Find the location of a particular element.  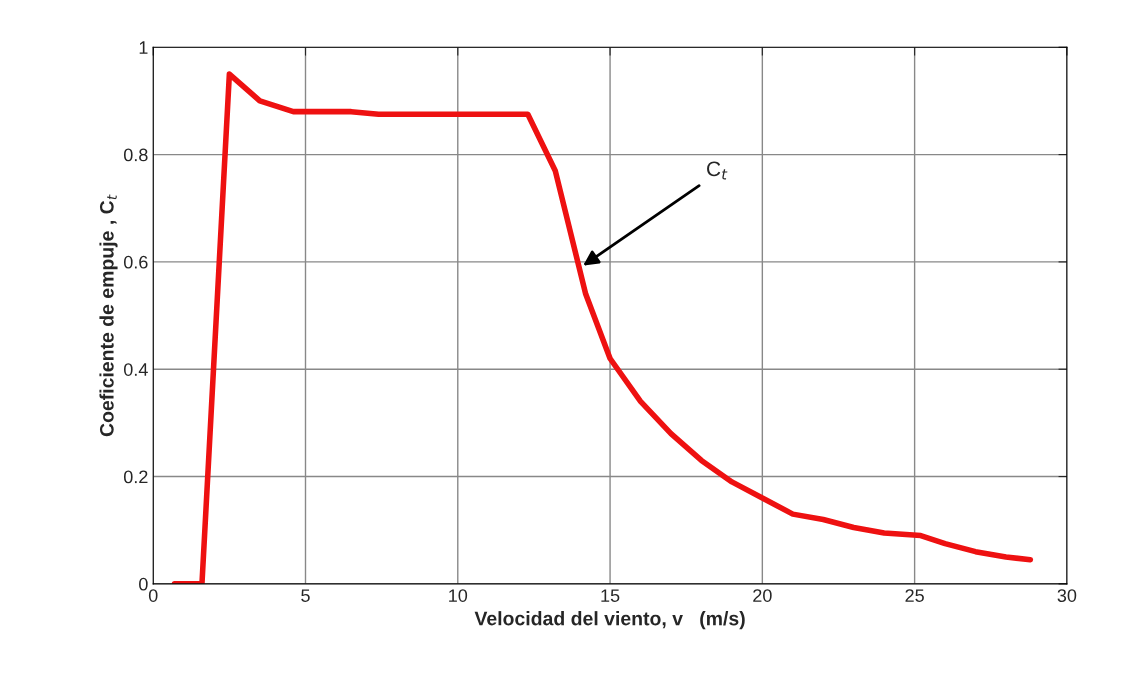

y-tick-label: 0.2 is located at coordinates (135, 477).